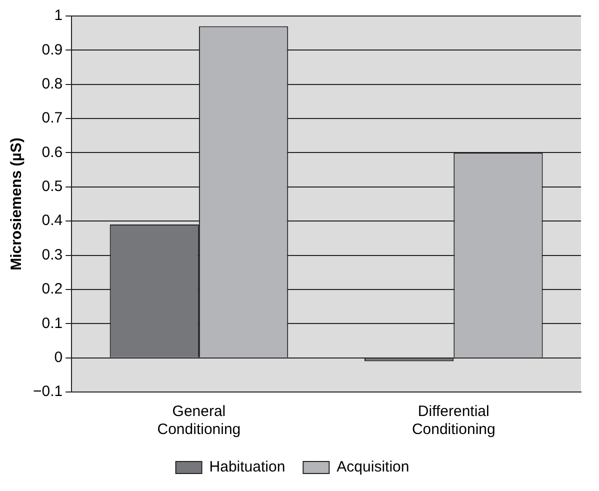 Image resolution: width=599 pixels, height=491 pixels. I want to click on x-tick-label: Differential Conditioning, so click(454, 420).